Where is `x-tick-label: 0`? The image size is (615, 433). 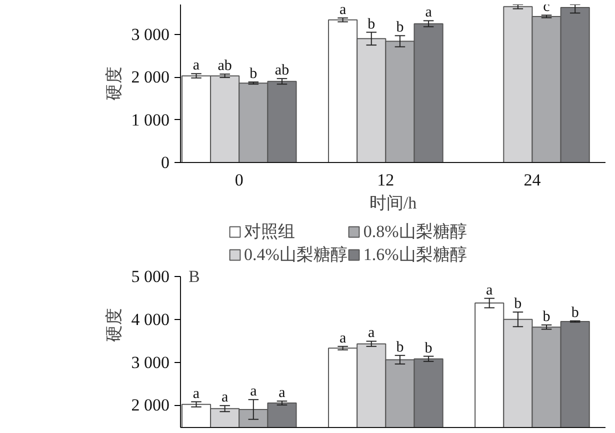
x-tick-label: 0 is located at coordinates (239, 180).